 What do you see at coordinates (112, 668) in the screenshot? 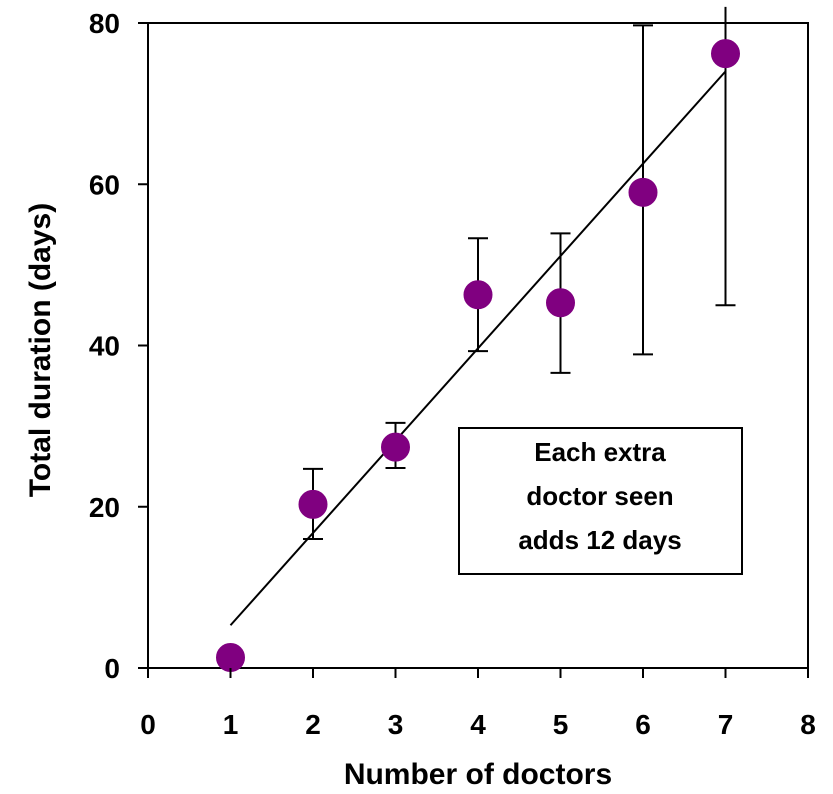
I see `y-tick-label: 0` at bounding box center [112, 668].